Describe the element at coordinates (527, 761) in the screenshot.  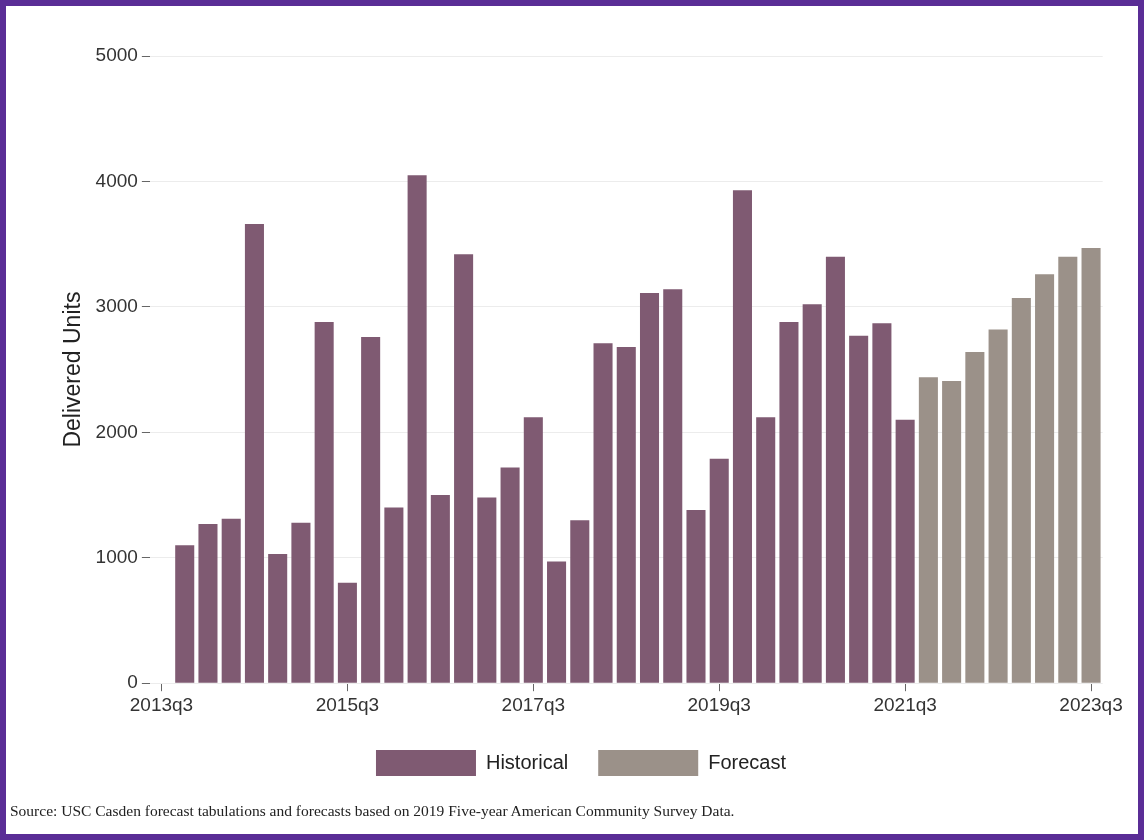
I see `legend-label: Historical` at that location.